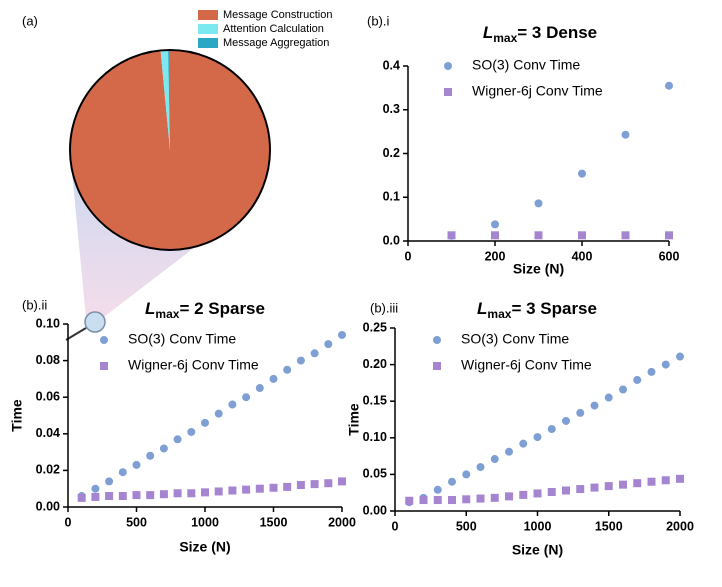 The width and height of the screenshot is (722, 587). What do you see at coordinates (375, 327) in the screenshot?
I see `y-tick-label: 0.25` at bounding box center [375, 327].